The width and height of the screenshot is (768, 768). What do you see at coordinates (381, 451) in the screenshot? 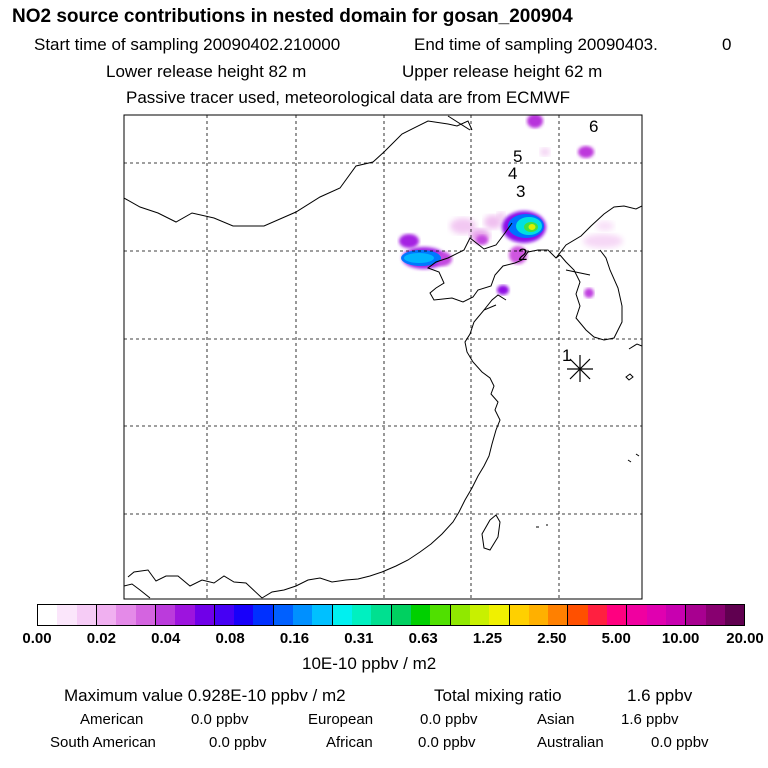
I see `china-coast` at bounding box center [381, 451].